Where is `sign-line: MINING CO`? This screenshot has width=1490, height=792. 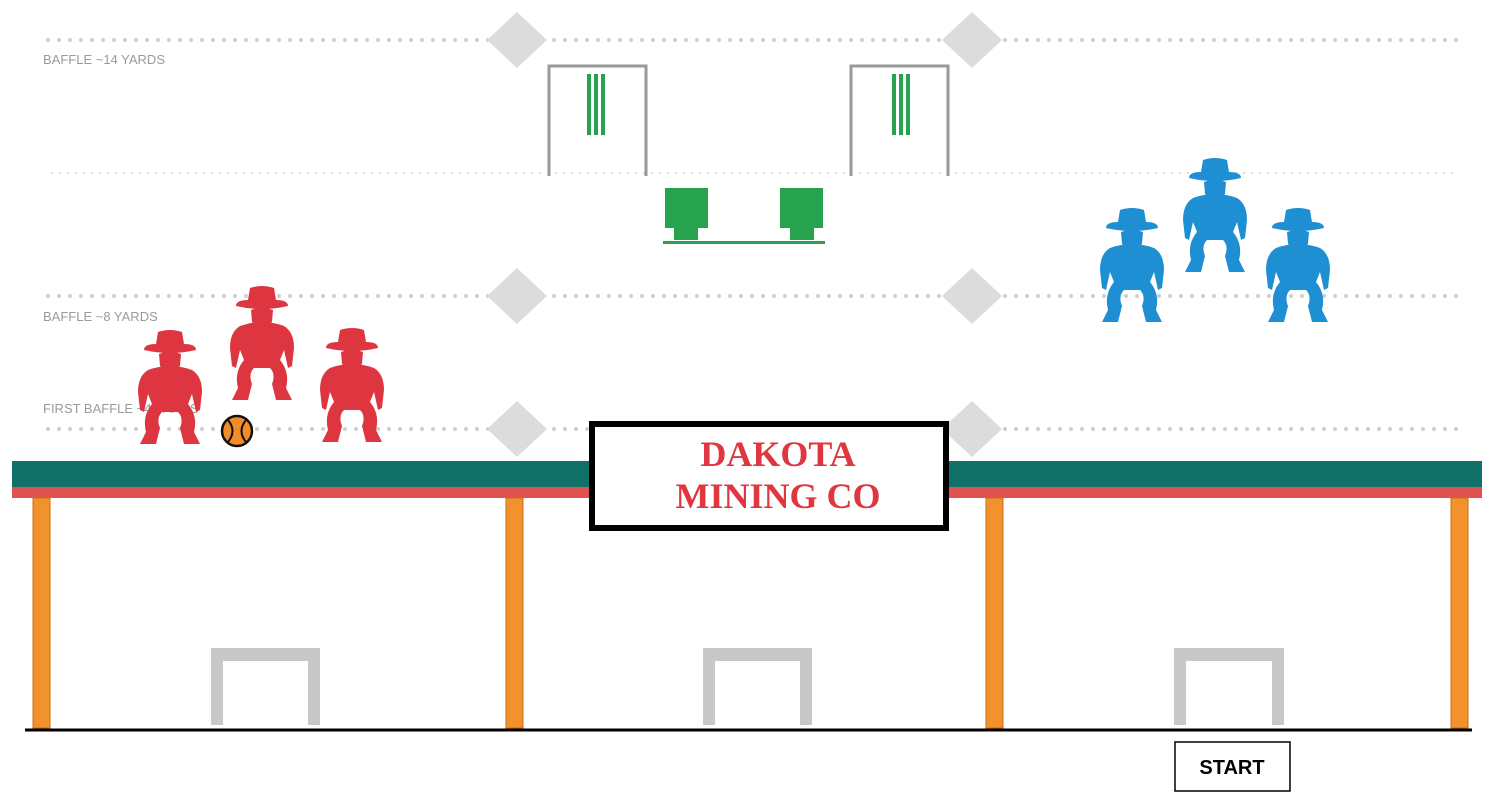 sign-line: MINING CO is located at coordinates (778, 496).